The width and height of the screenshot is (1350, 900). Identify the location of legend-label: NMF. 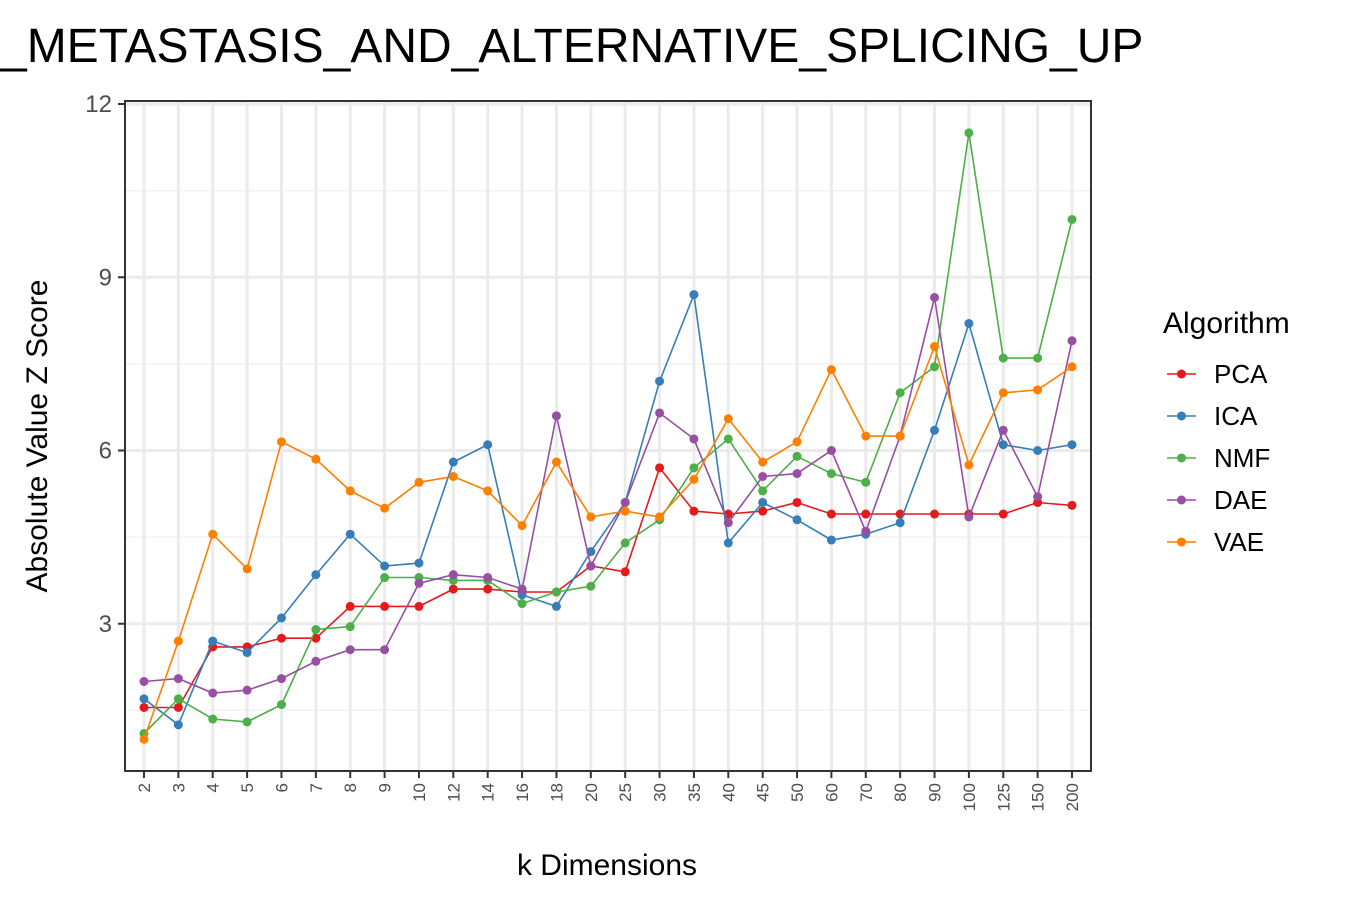
(1242, 458).